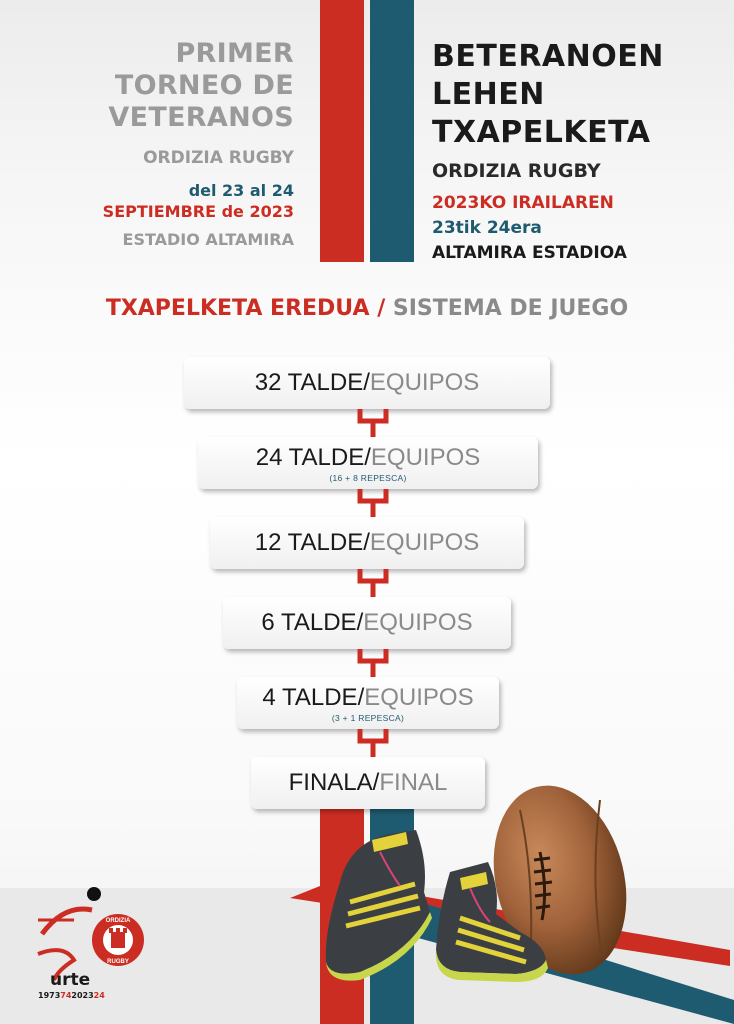 The image size is (734, 1024). Describe the element at coordinates (312, 542) in the screenshot. I see `stage-label-basque: 12 TALDE/` at that location.